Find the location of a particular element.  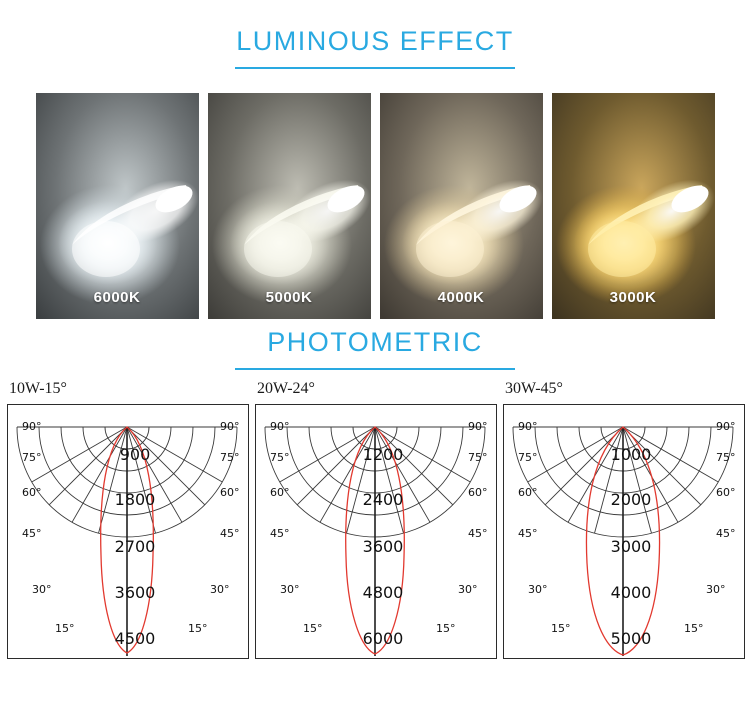

beam-image-5000k is located at coordinates (289, 206).